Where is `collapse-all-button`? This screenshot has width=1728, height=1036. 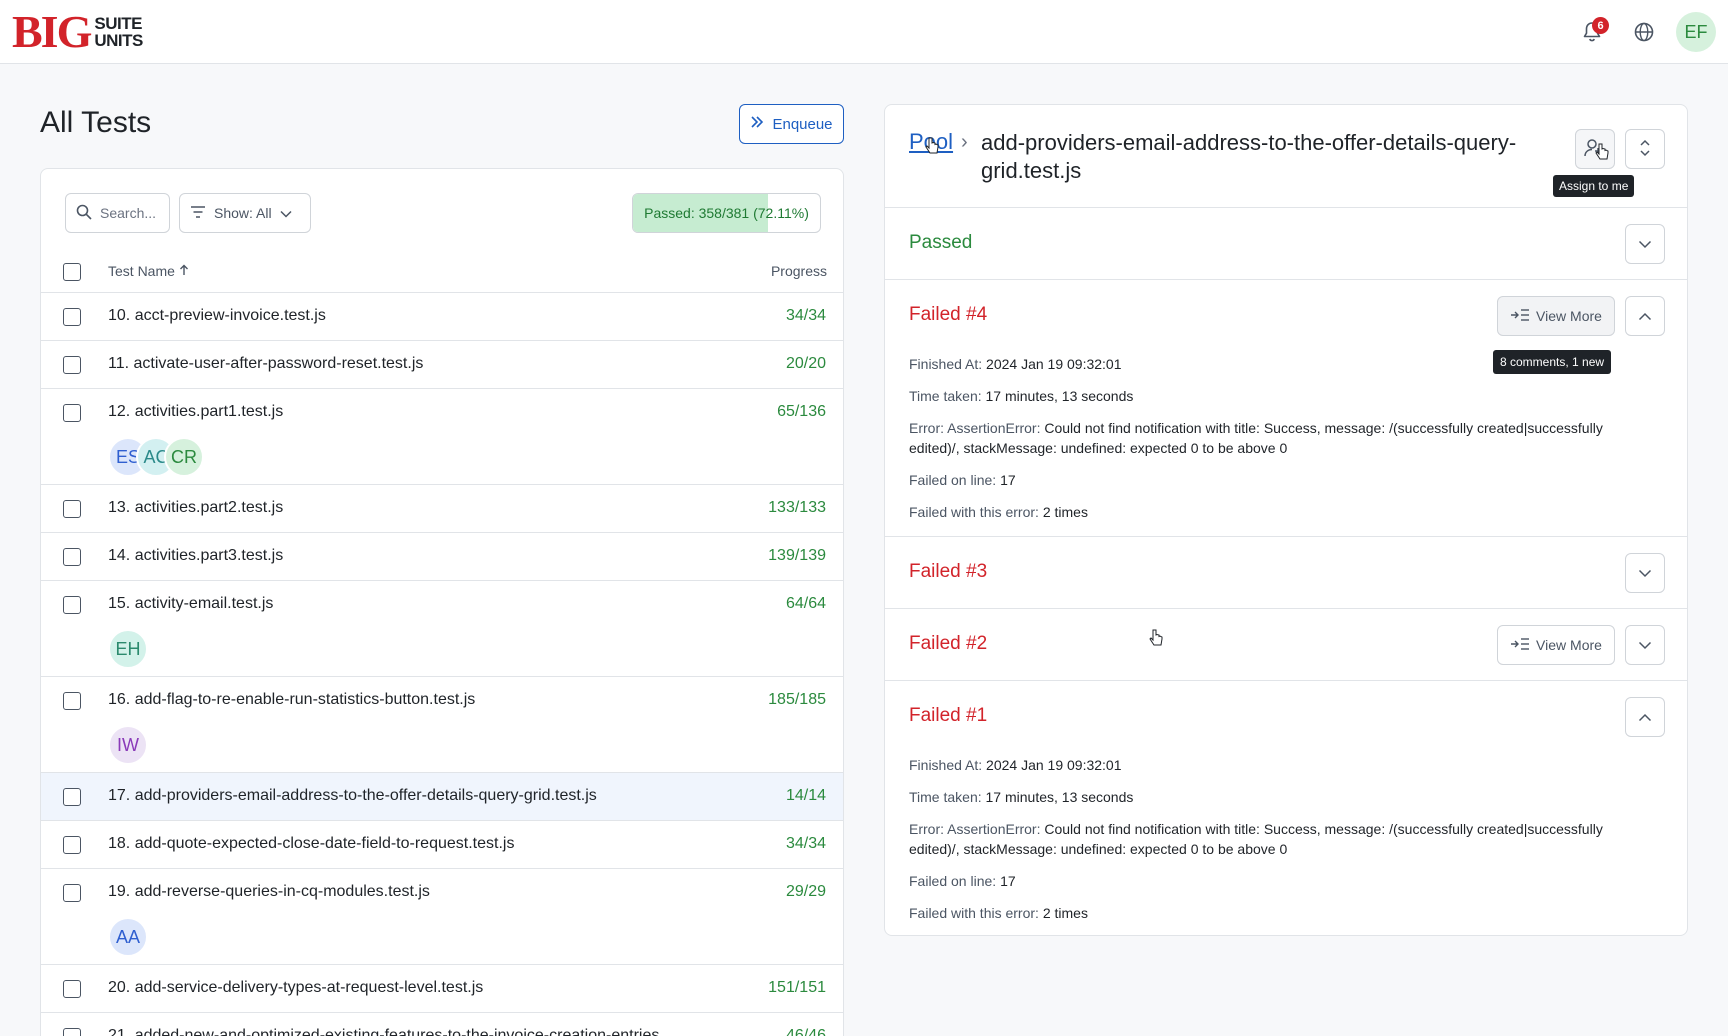
collapse-all-button is located at coordinates (1645, 149).